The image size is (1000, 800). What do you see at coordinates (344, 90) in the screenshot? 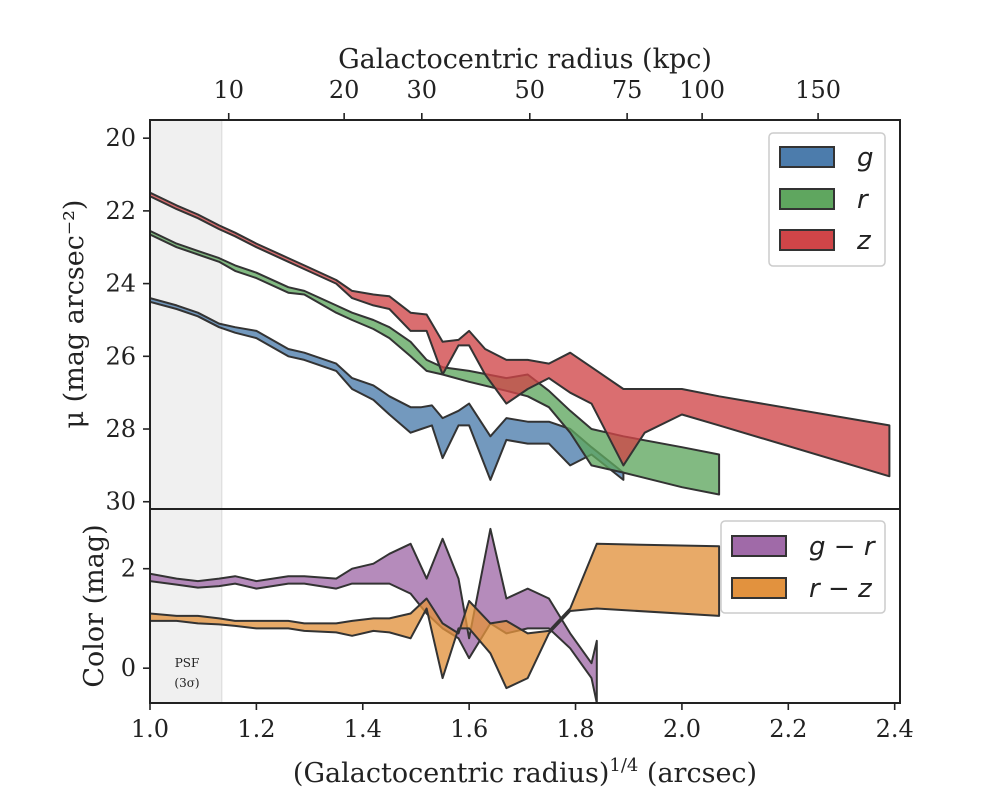
I see `top-x-tick-label: 20` at bounding box center [344, 90].